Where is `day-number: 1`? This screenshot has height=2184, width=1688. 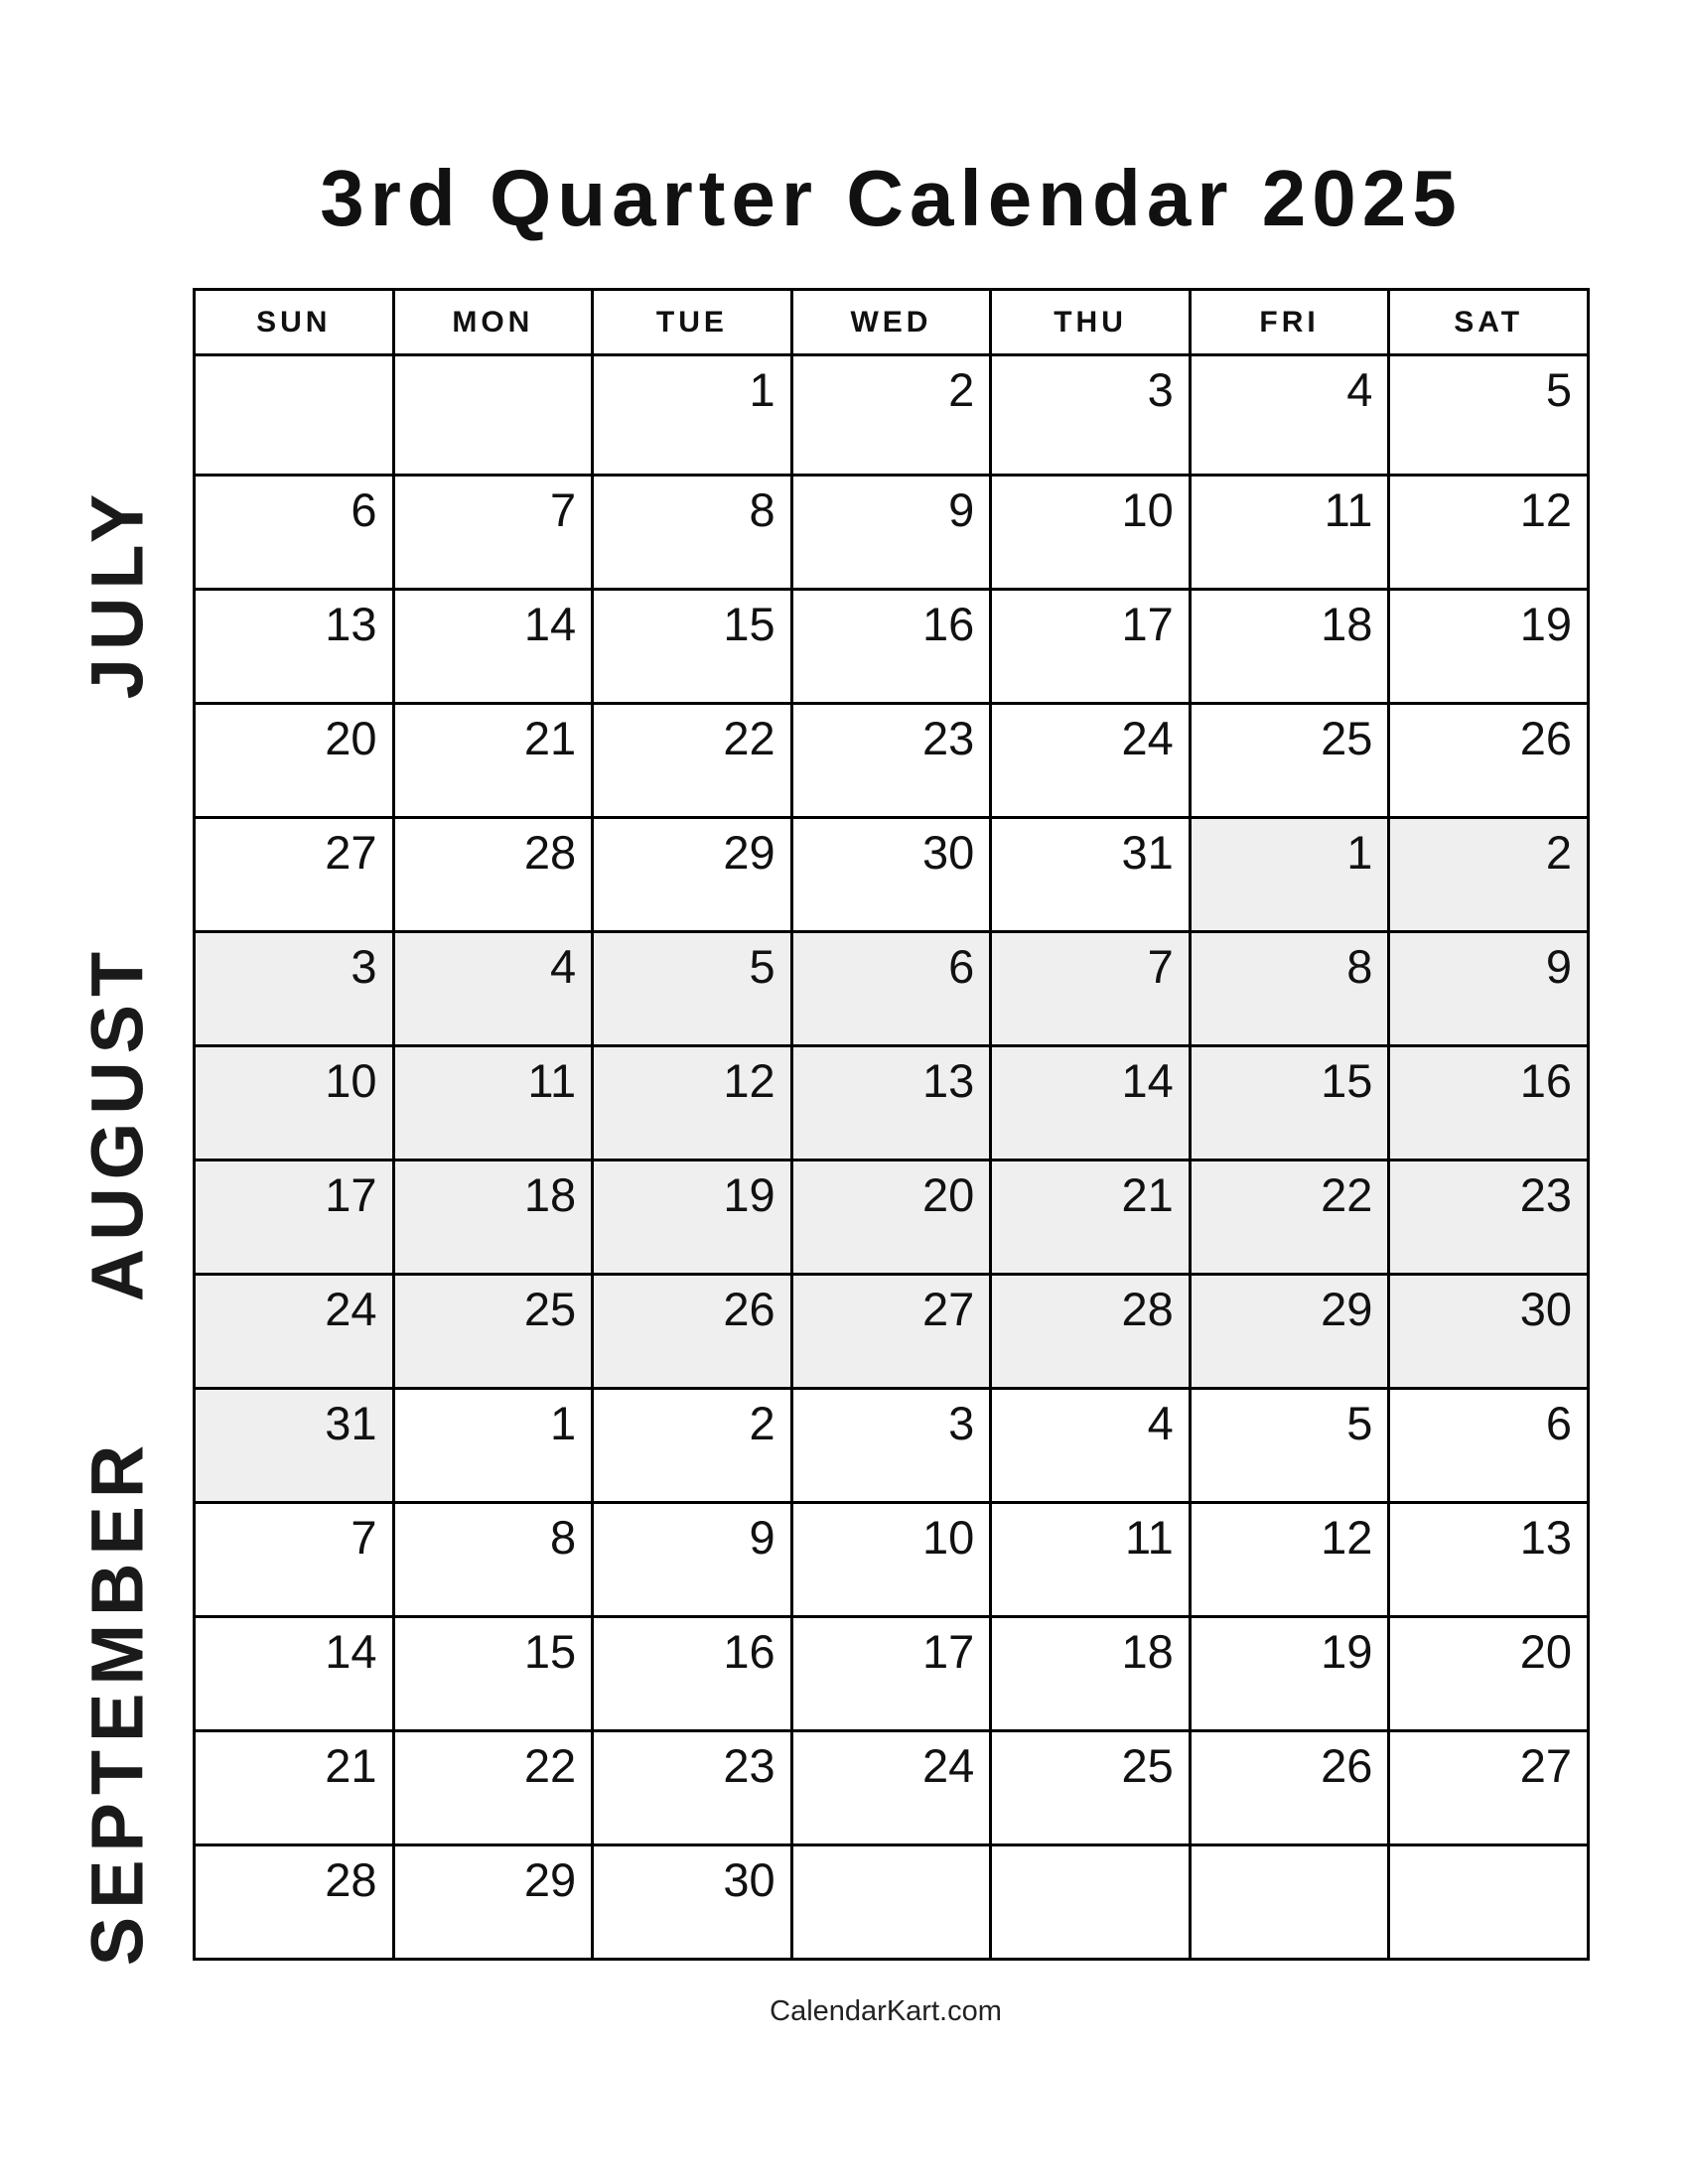
day-number: 1 is located at coordinates (563, 1423).